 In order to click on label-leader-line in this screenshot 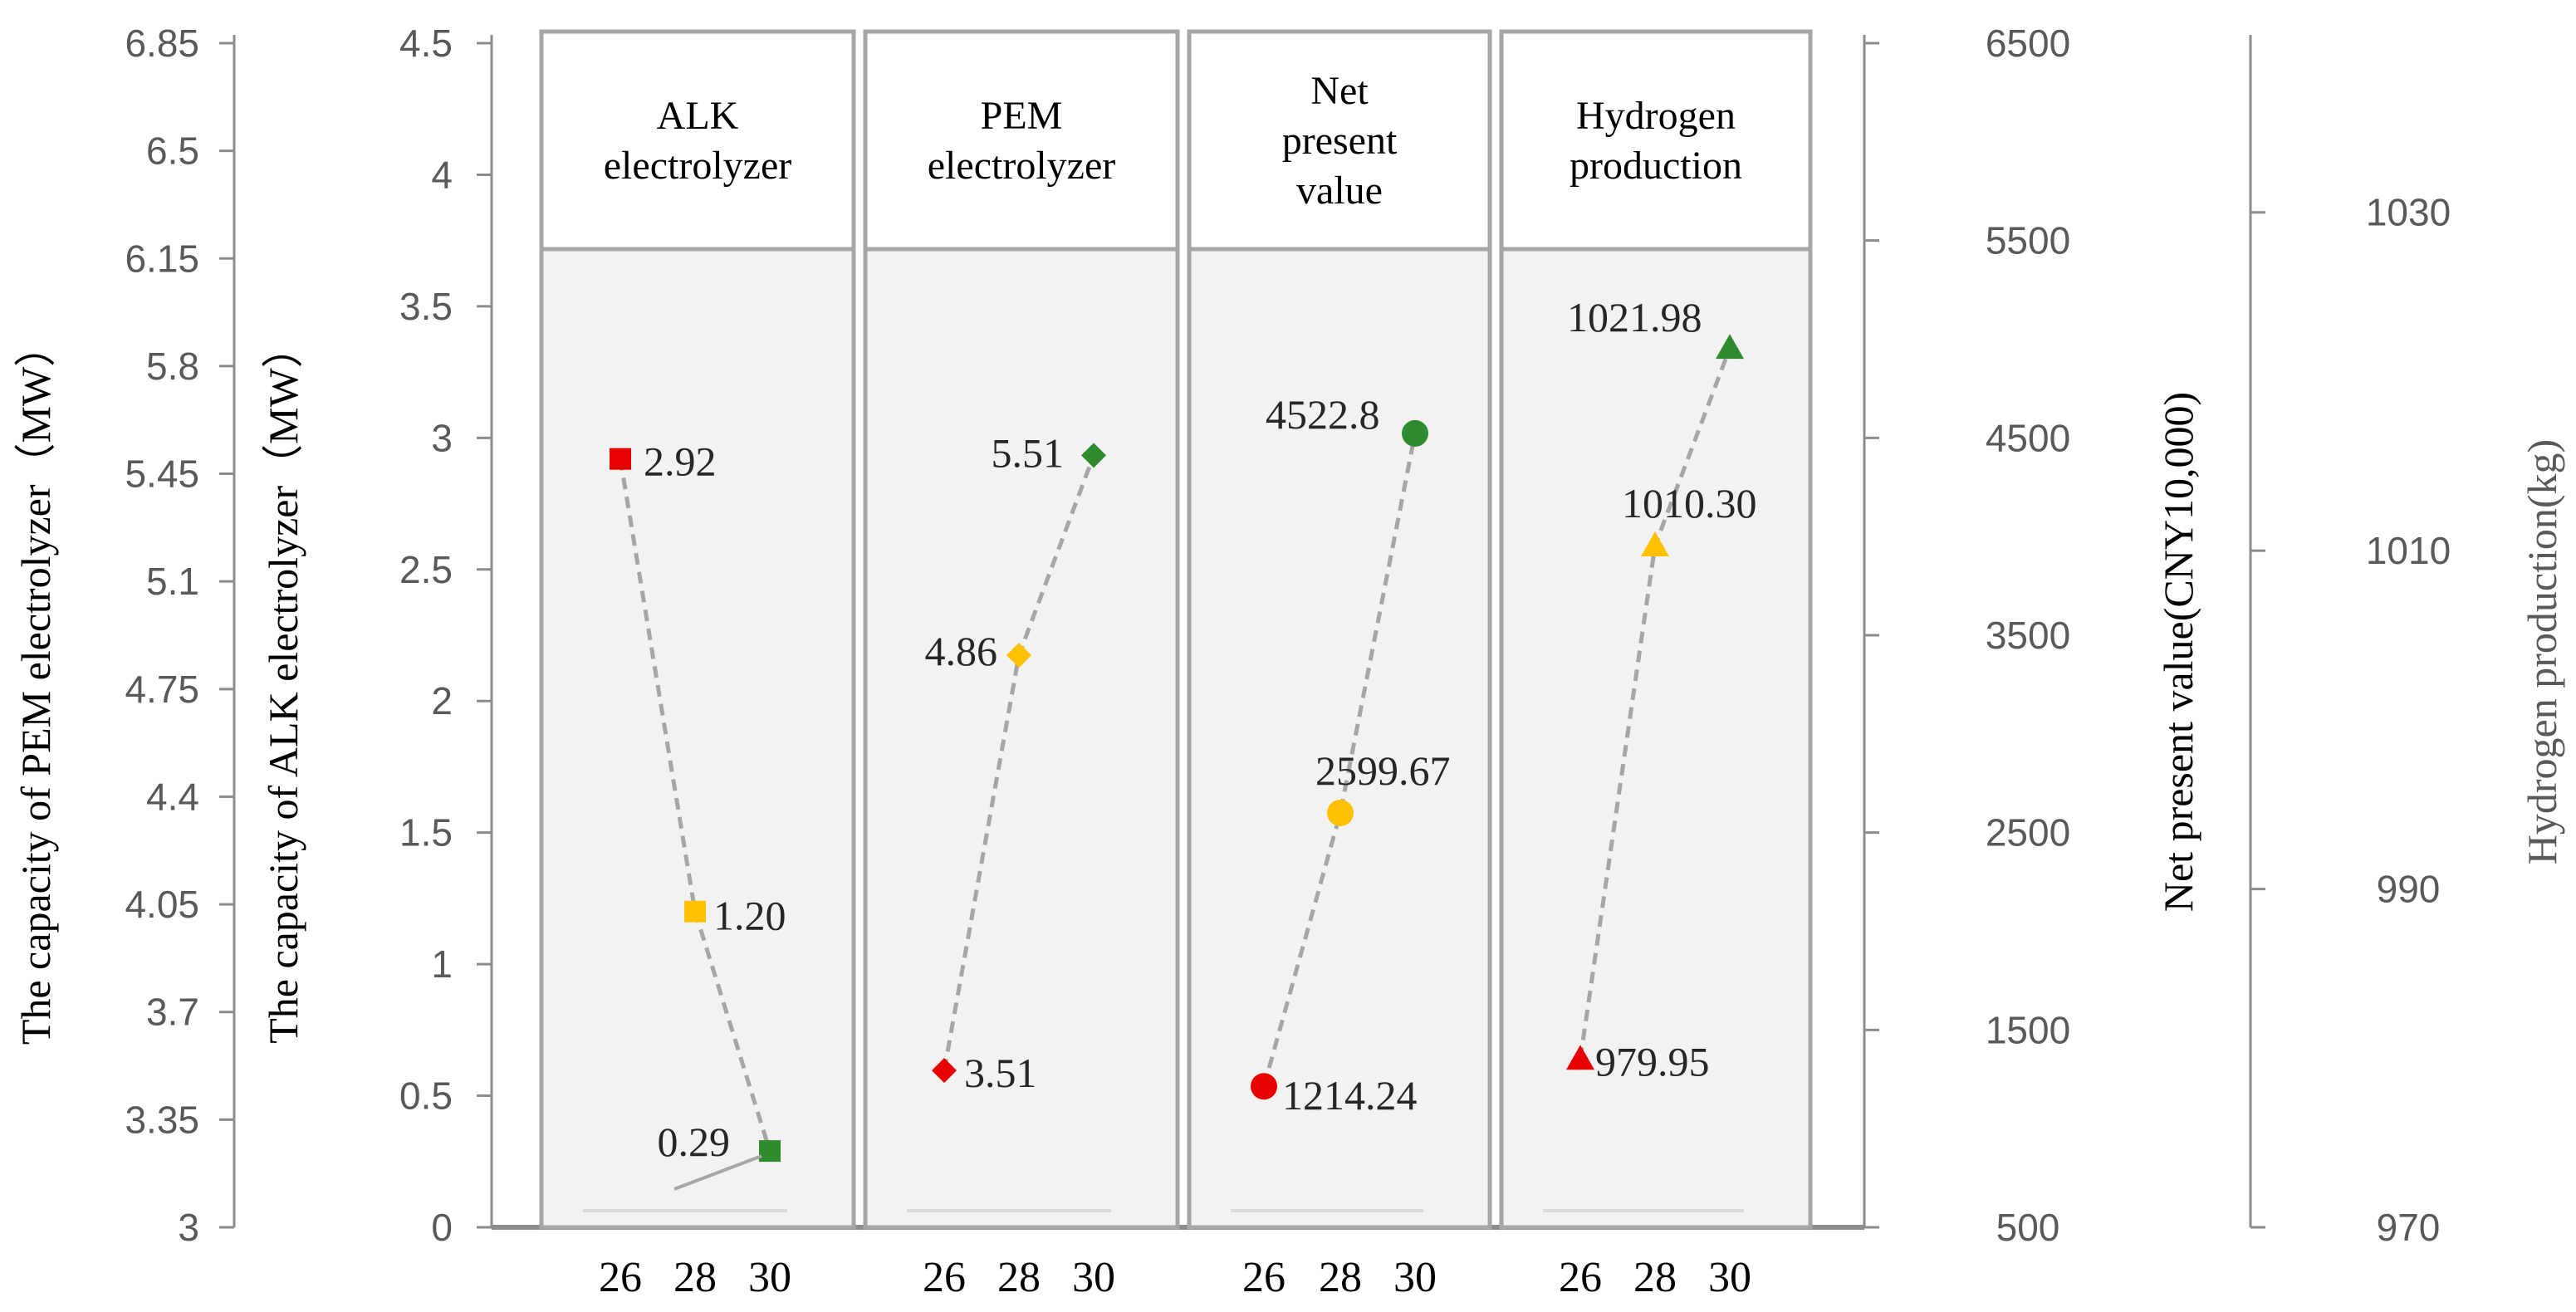, I will do `click(718, 1173)`.